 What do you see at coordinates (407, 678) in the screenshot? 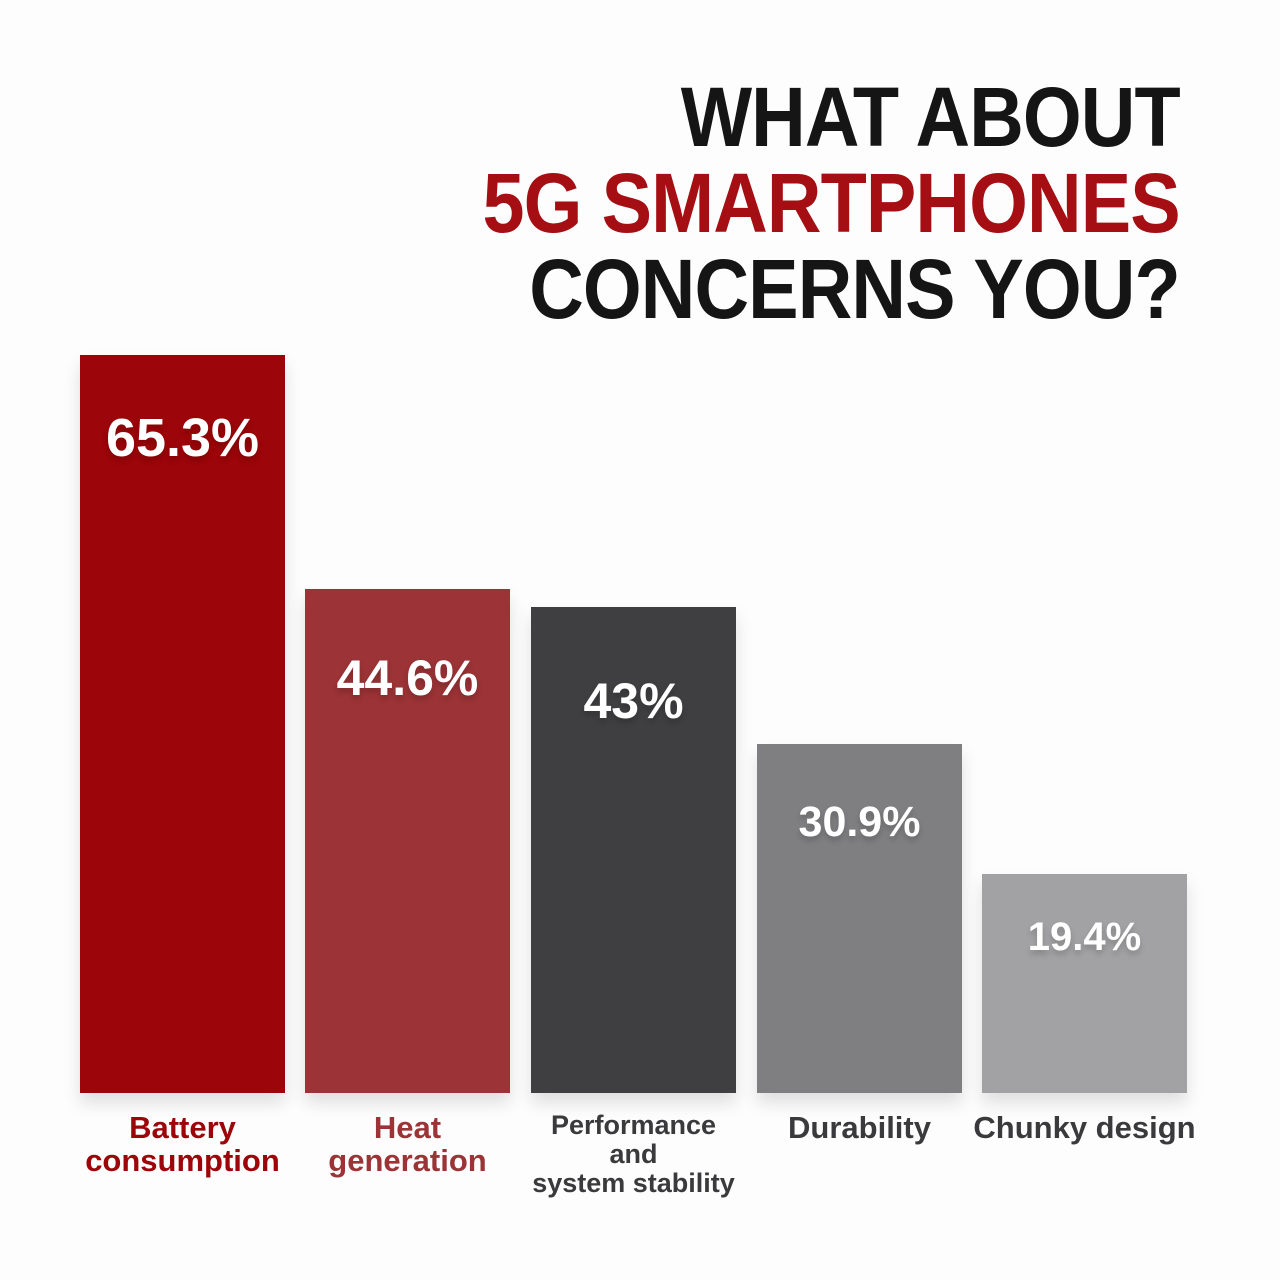
I see `value-label-heat-generation: 44.6%` at bounding box center [407, 678].